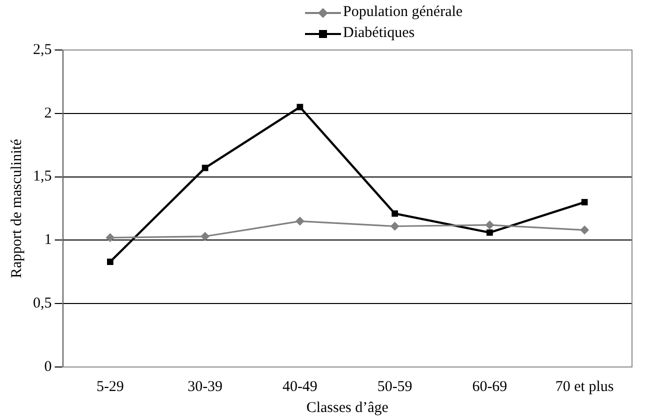 The height and width of the screenshot is (417, 646). I want to click on y-tick-label: 0,5, so click(42, 304).